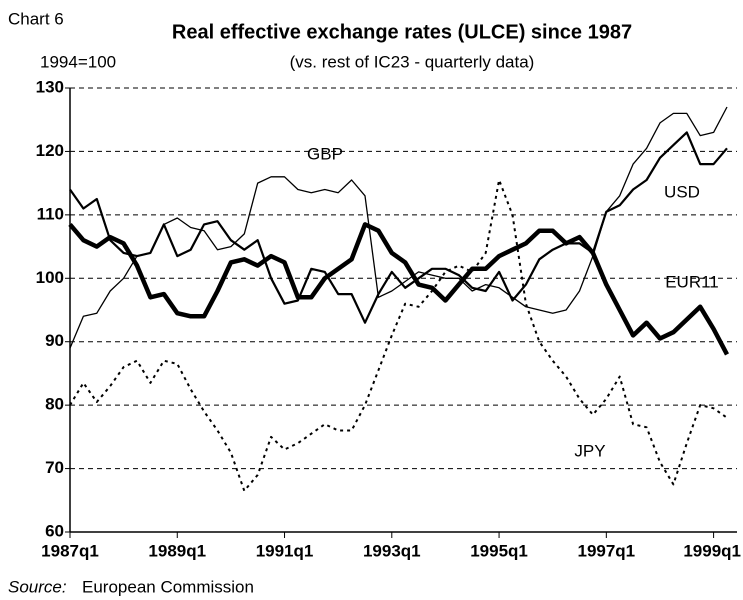 This screenshot has width=743, height=600. I want to click on x-tick-label: 1995q1, so click(499, 550).